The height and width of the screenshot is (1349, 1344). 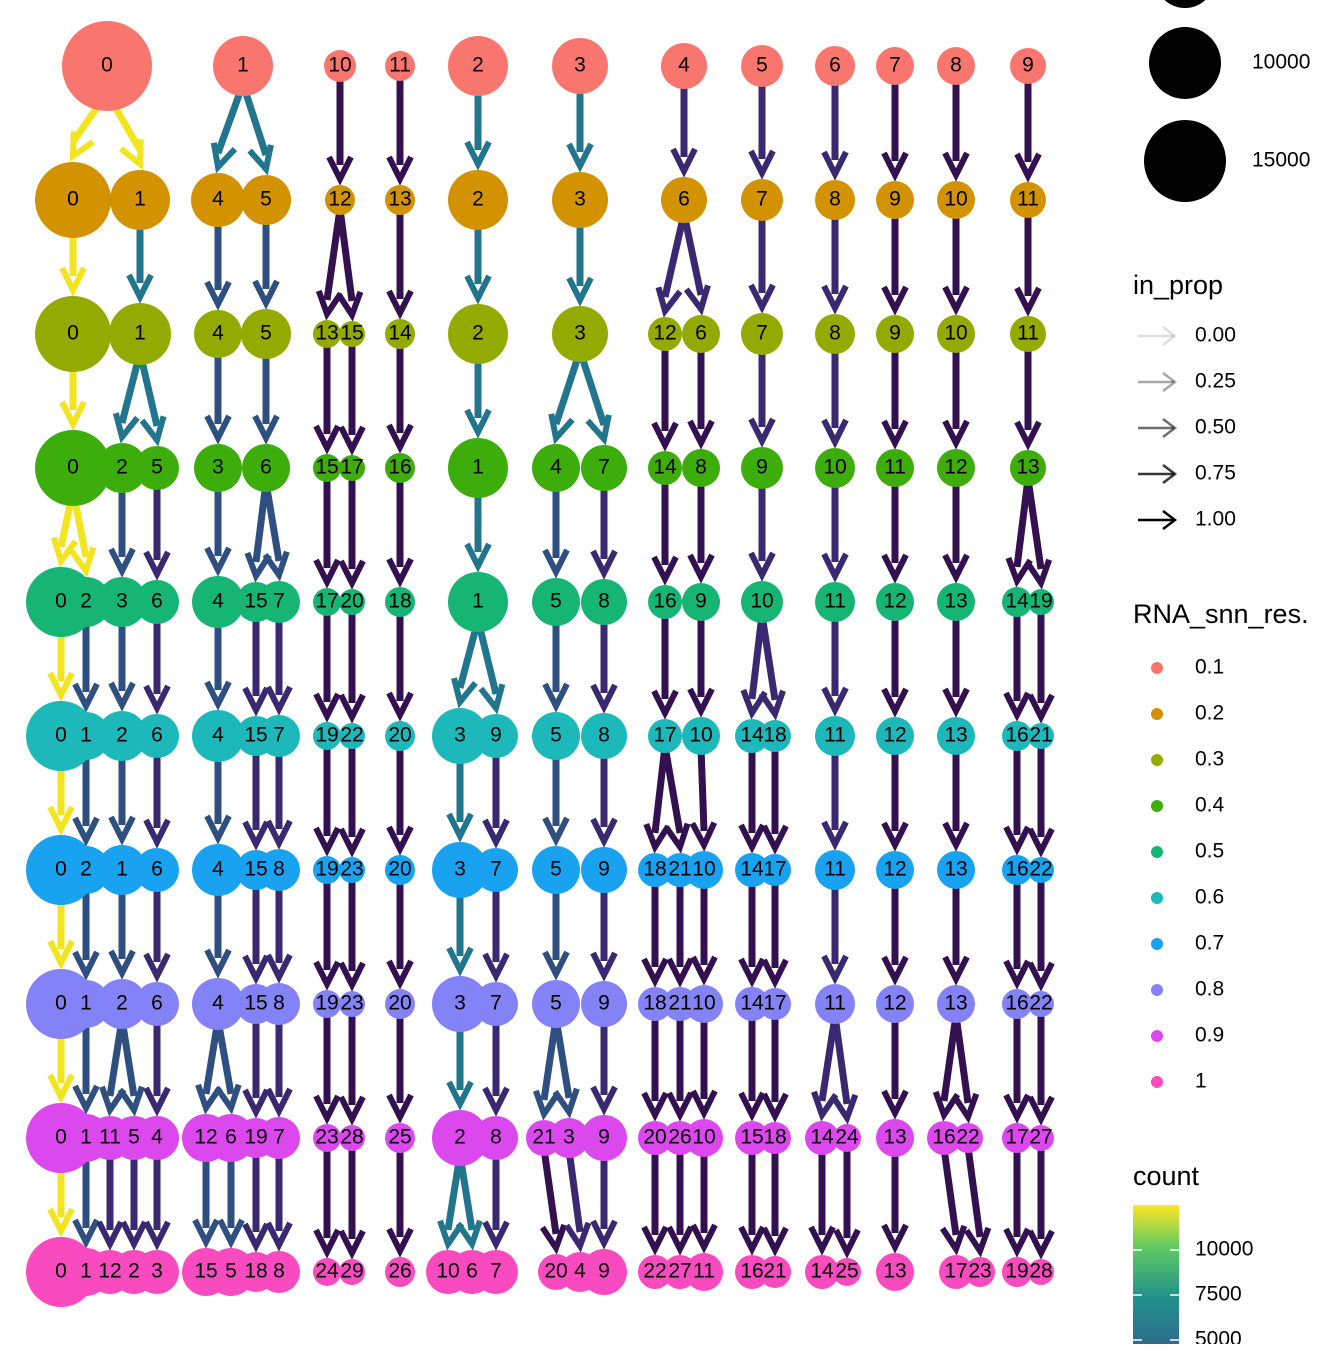 I want to click on node-label: 27, so click(x=1040, y=1137).